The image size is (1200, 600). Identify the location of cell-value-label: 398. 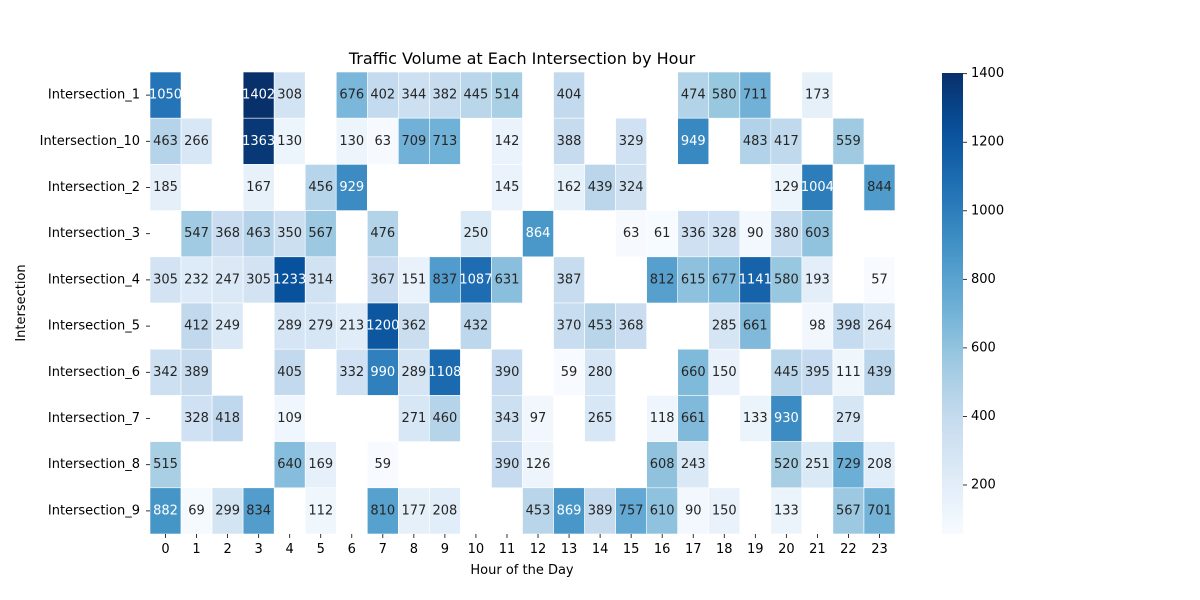
(848, 326).